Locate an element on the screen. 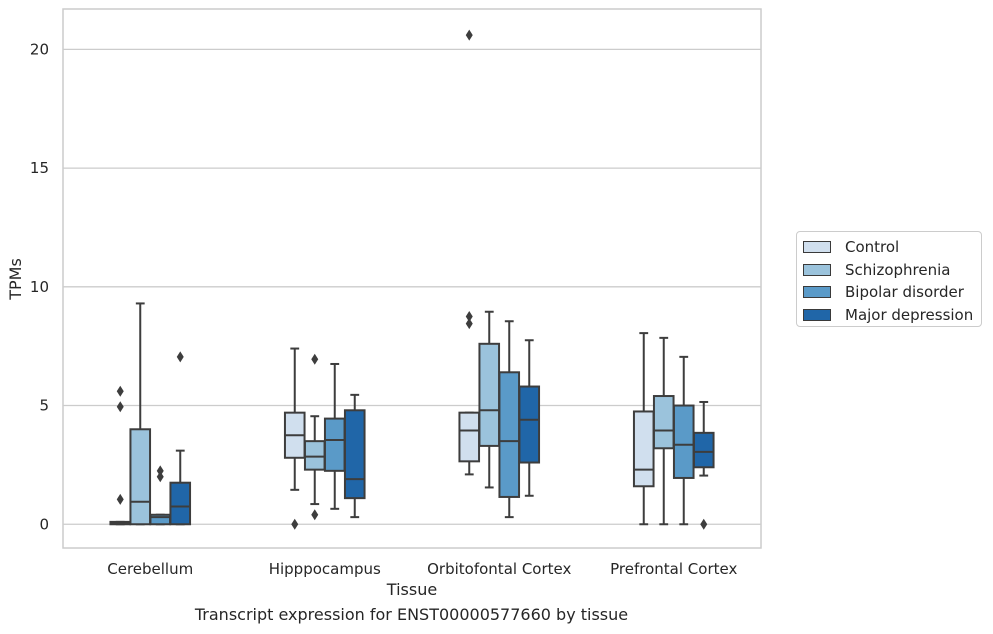 This screenshot has height=634, width=993. y-axis-label: TPMs is located at coordinates (15, 279).